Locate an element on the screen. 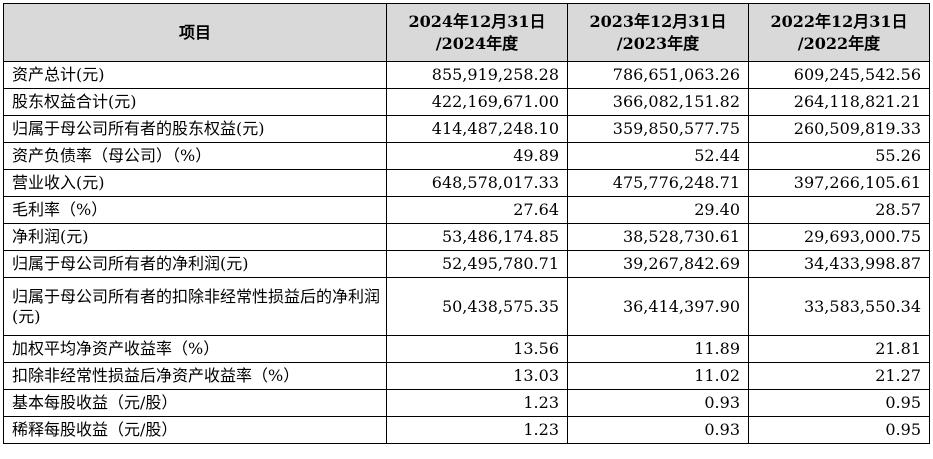 The height and width of the screenshot is (459, 933). cell-2024: 52,495,780.71 is located at coordinates (477, 264).